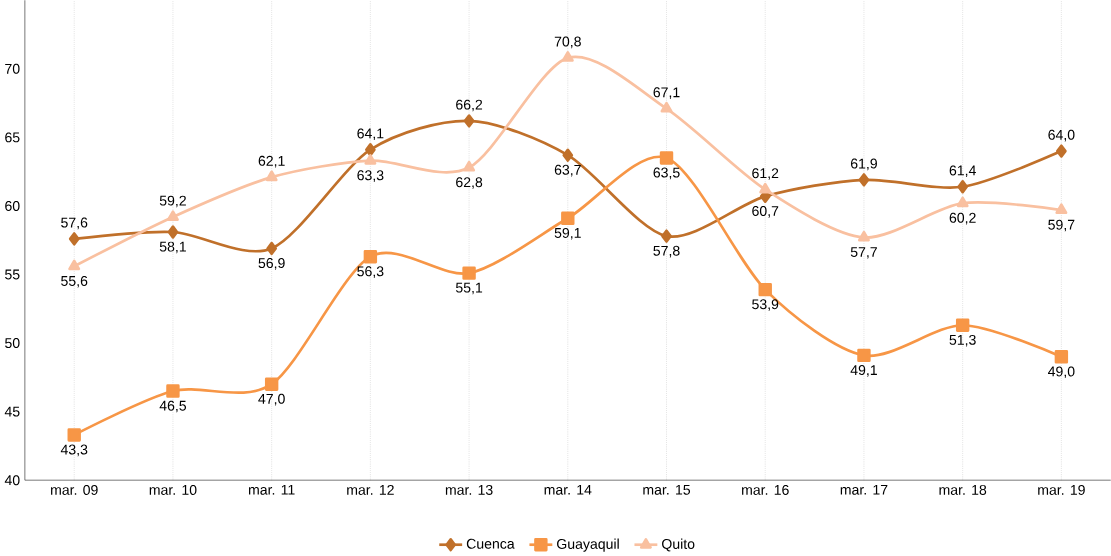 The height and width of the screenshot is (556, 1111). What do you see at coordinates (765, 489) in the screenshot?
I see `x-tick-label: mar. 16` at bounding box center [765, 489].